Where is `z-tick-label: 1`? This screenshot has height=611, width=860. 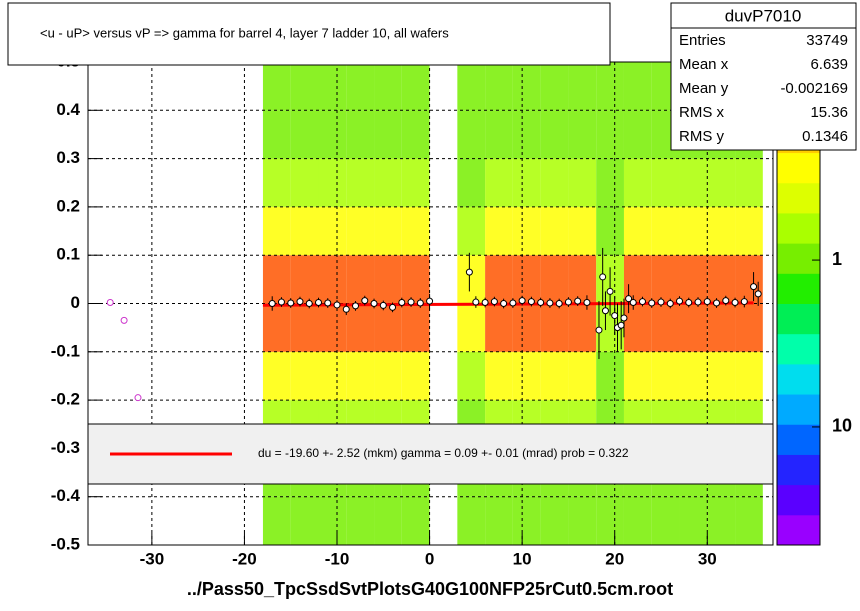 z-tick-label: 1 is located at coordinates (837, 259).